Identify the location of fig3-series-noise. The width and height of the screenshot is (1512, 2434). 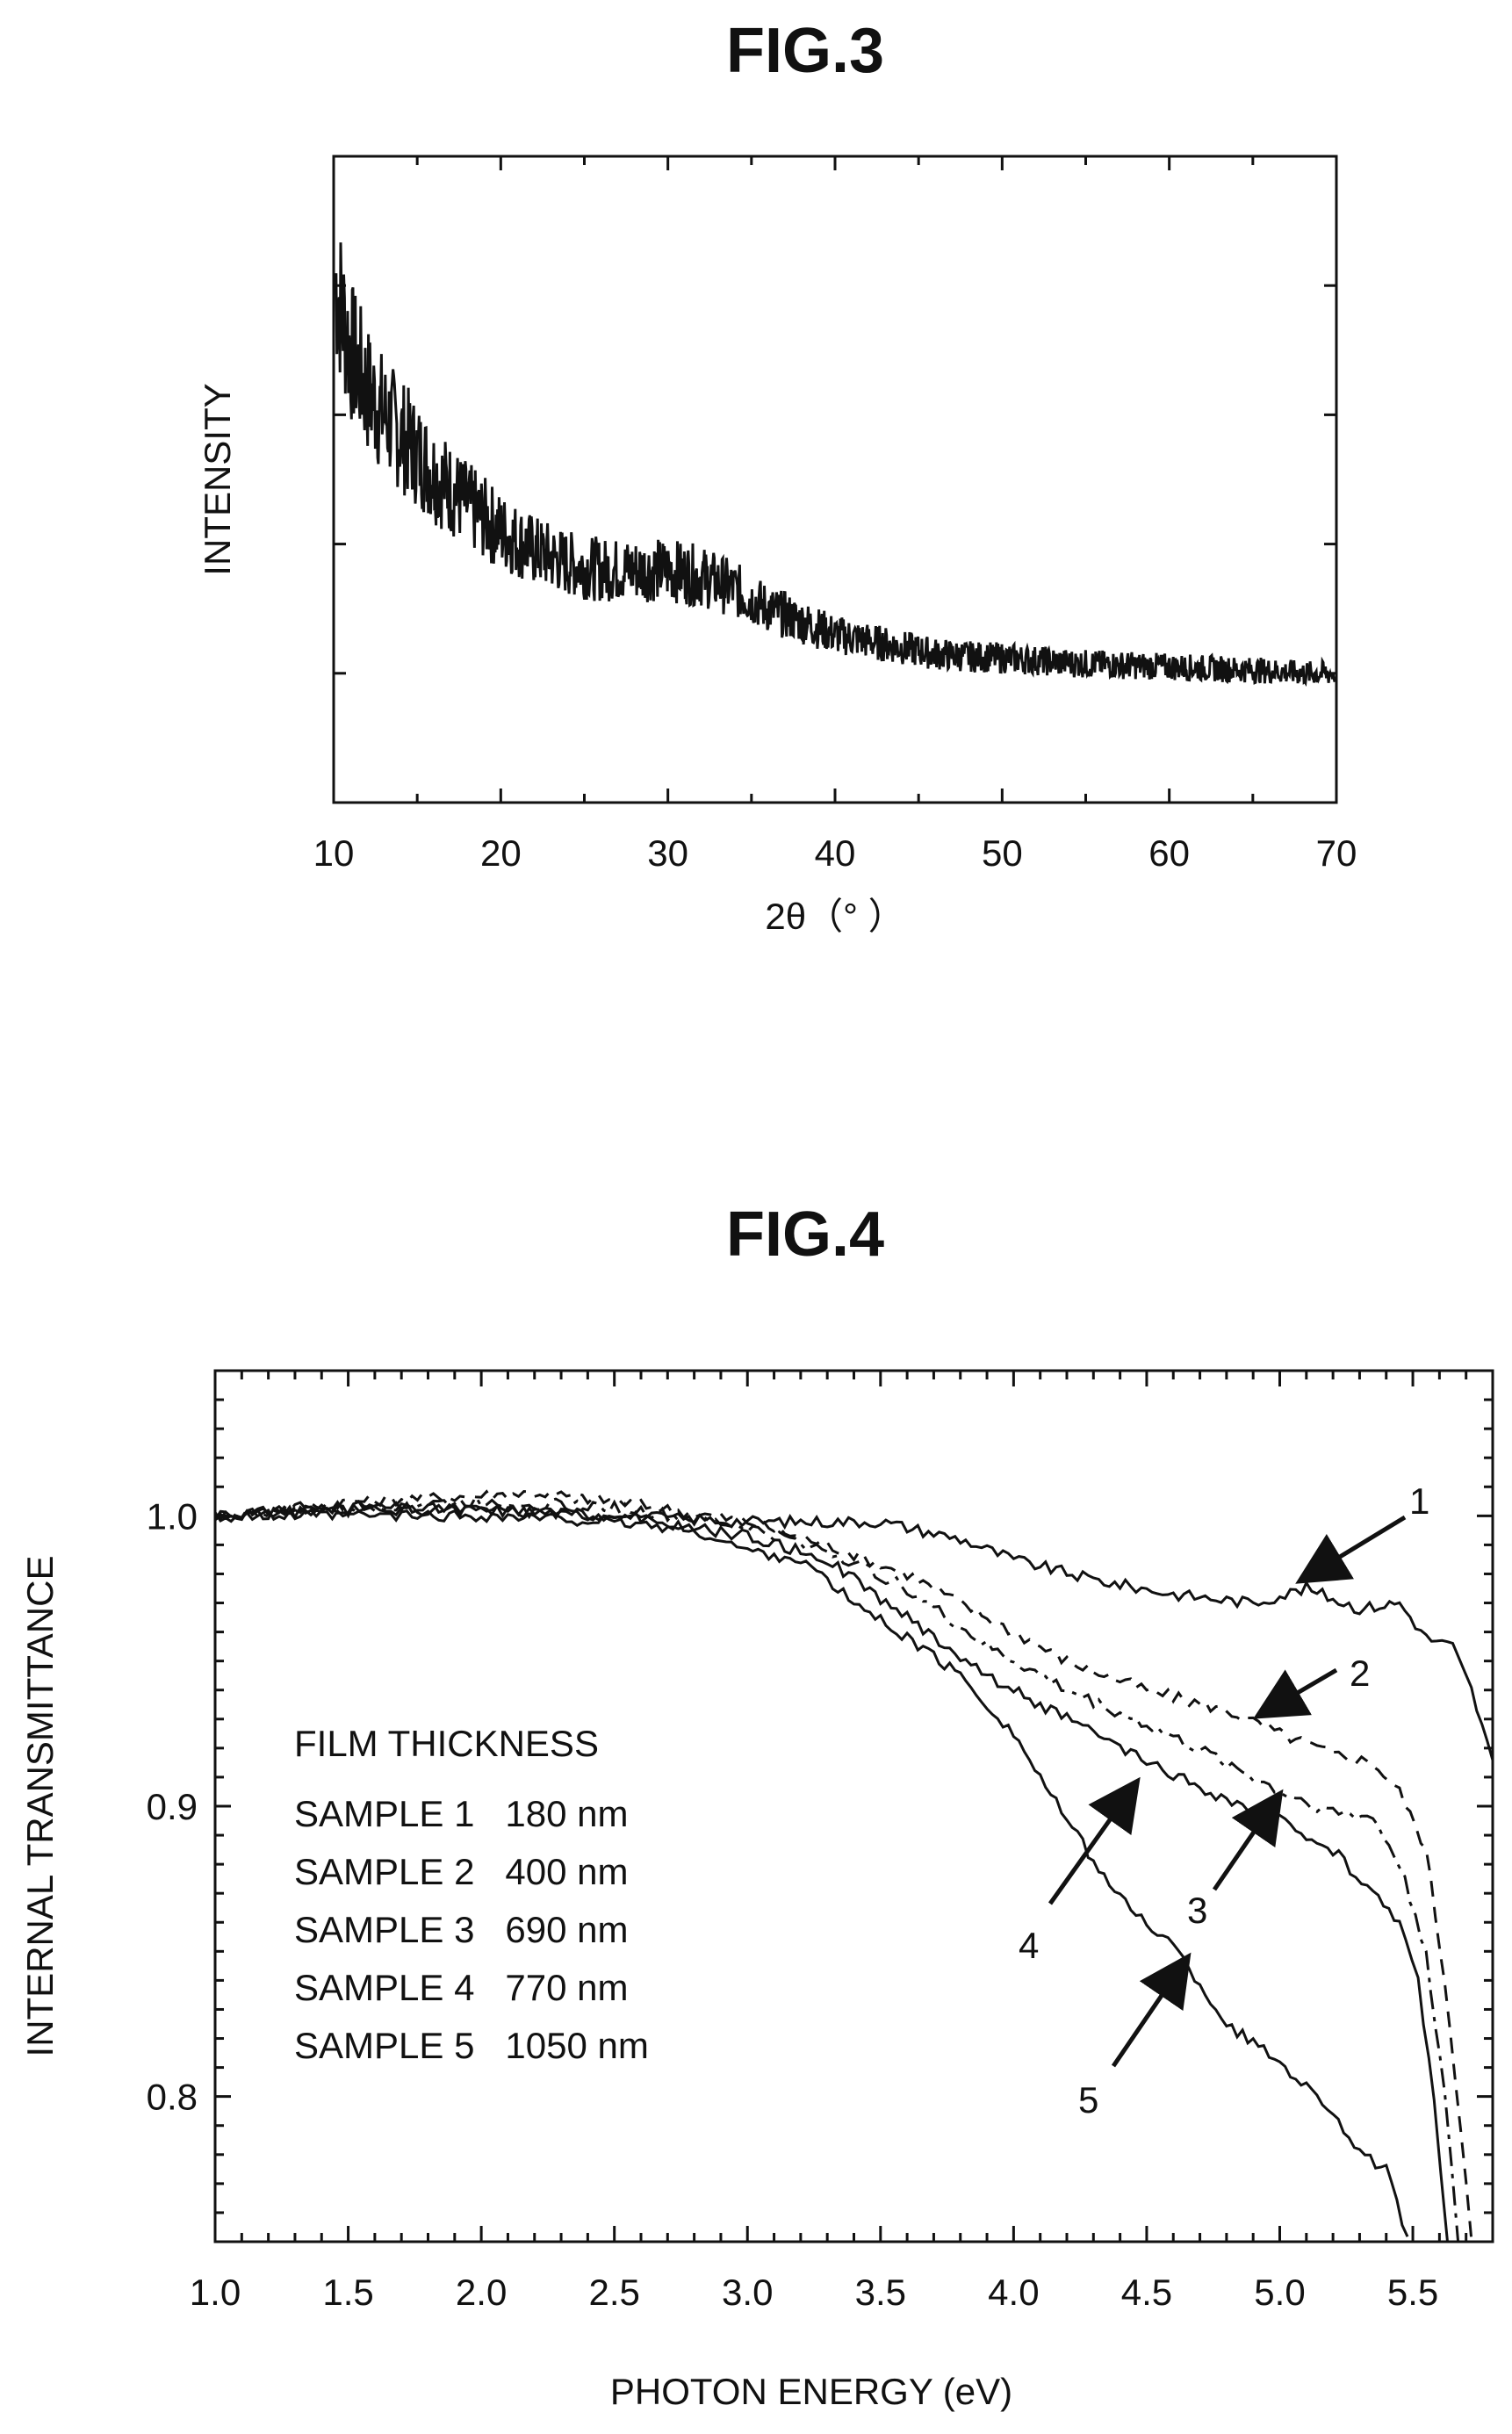
(835, 465).